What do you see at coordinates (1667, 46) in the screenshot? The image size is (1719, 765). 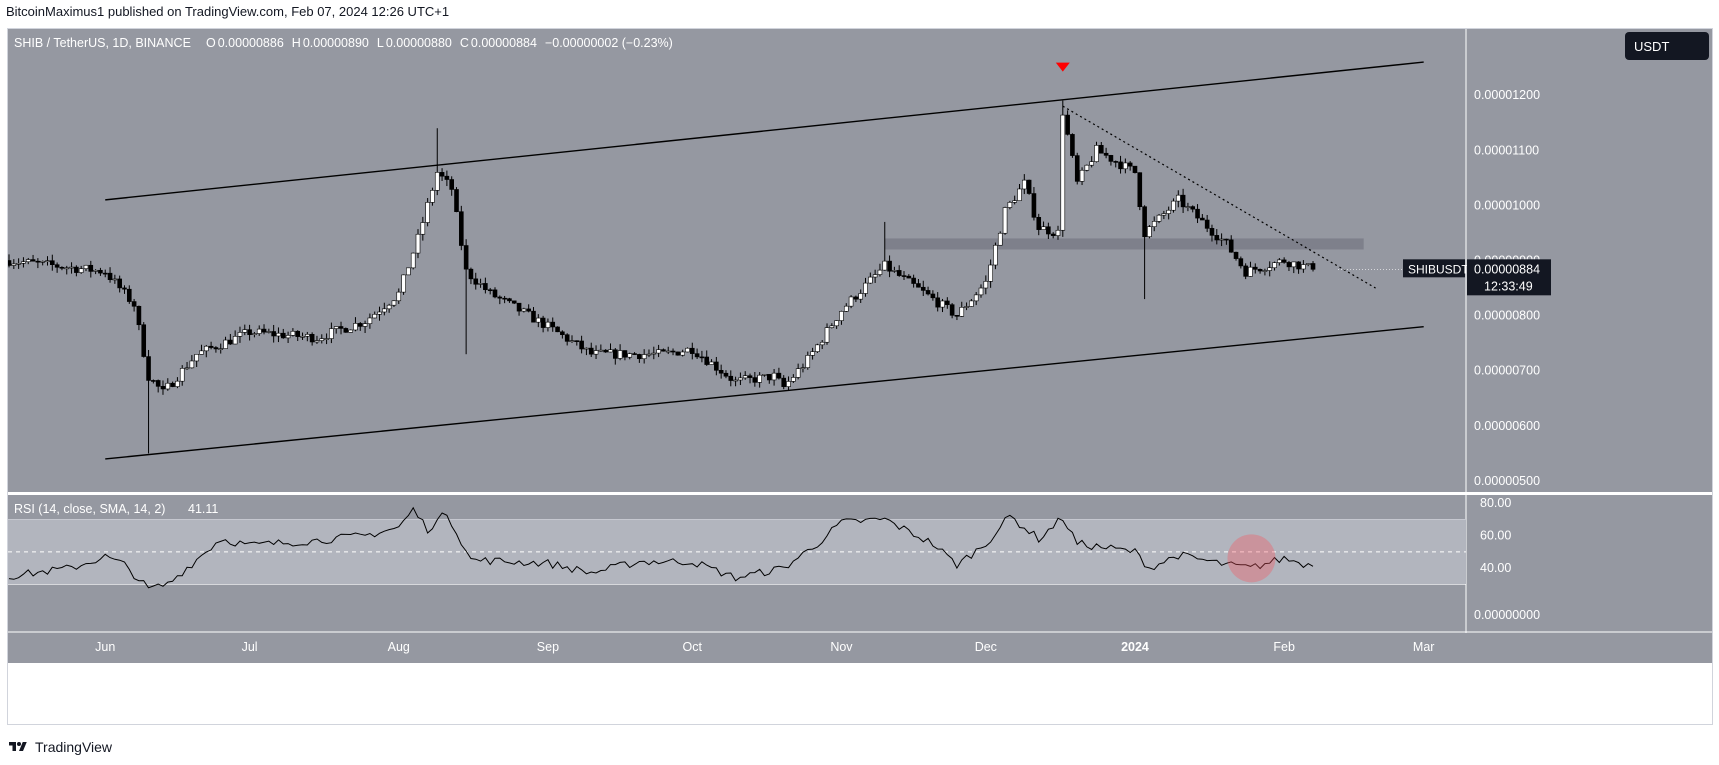 I see `currency-button: USDT` at bounding box center [1667, 46].